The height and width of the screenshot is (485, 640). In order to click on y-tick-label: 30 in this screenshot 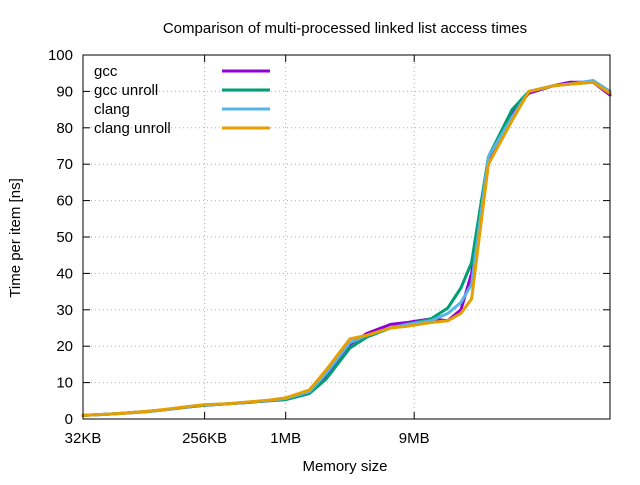, I will do `click(64, 310)`.